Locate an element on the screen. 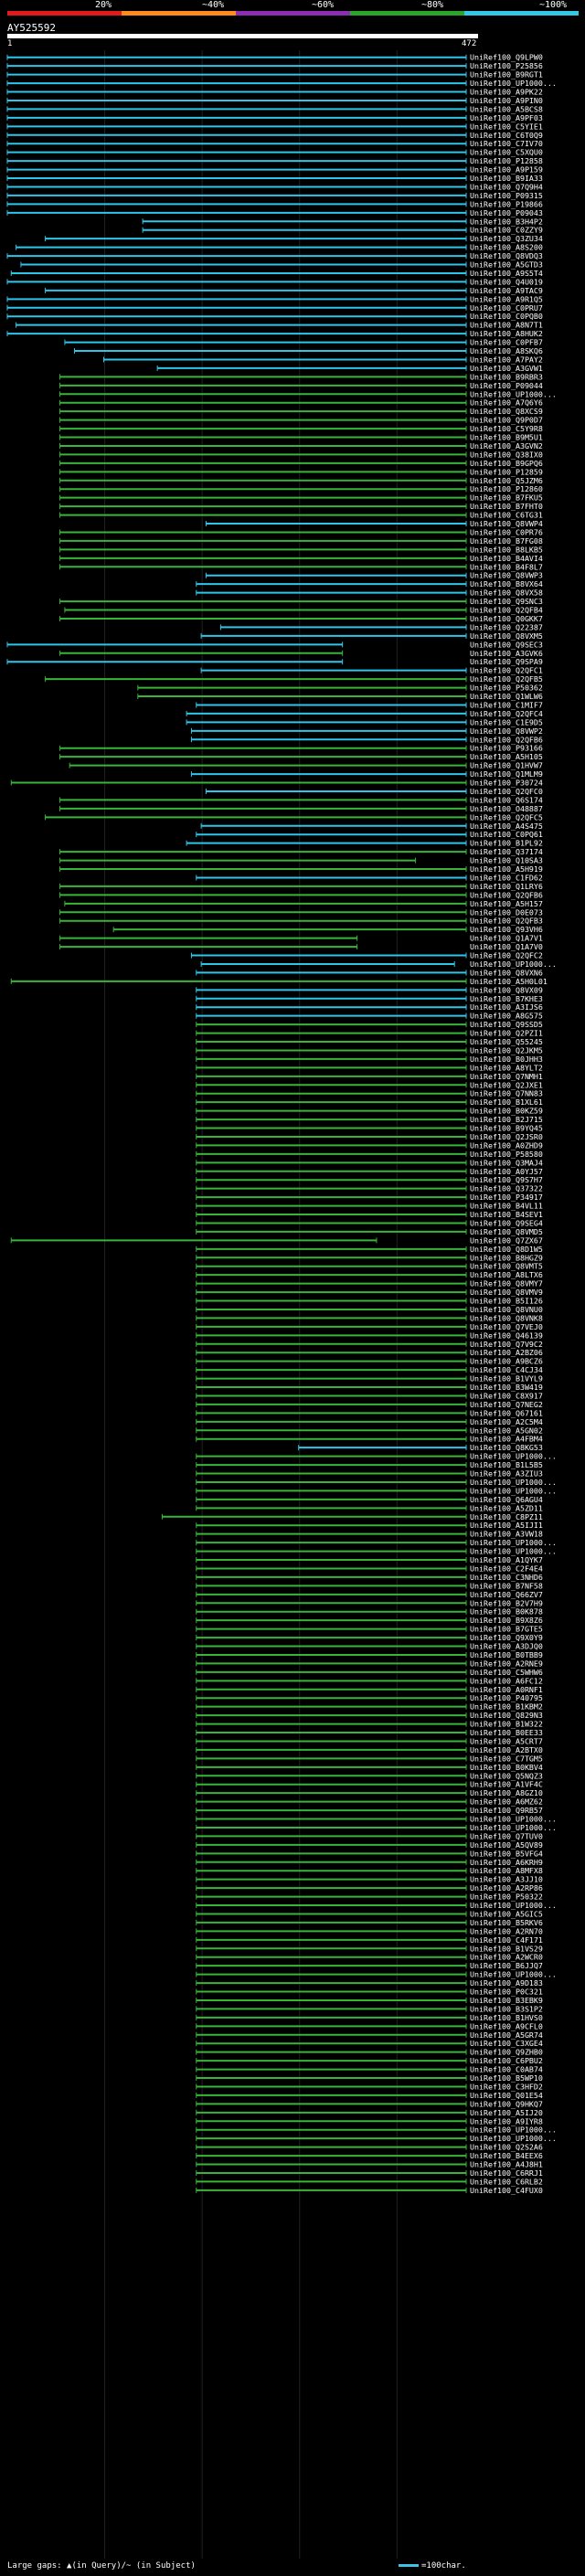 The image size is (585, 2576). hit-label: UniRef100_C0ZZY9 is located at coordinates (507, 230).